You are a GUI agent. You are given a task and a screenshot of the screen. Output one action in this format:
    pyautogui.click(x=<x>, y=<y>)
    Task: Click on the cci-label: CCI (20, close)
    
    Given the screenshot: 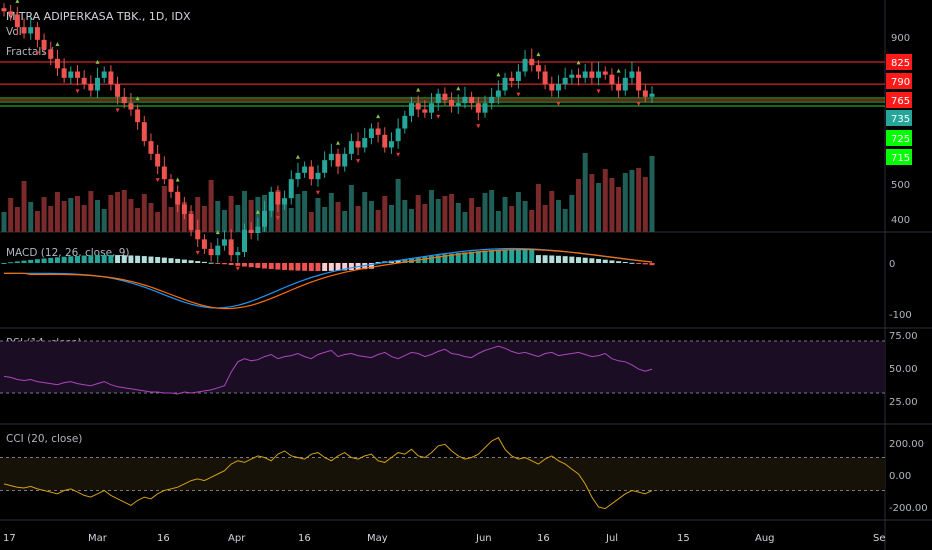 What is the action you would take?
    pyautogui.click(x=44, y=439)
    